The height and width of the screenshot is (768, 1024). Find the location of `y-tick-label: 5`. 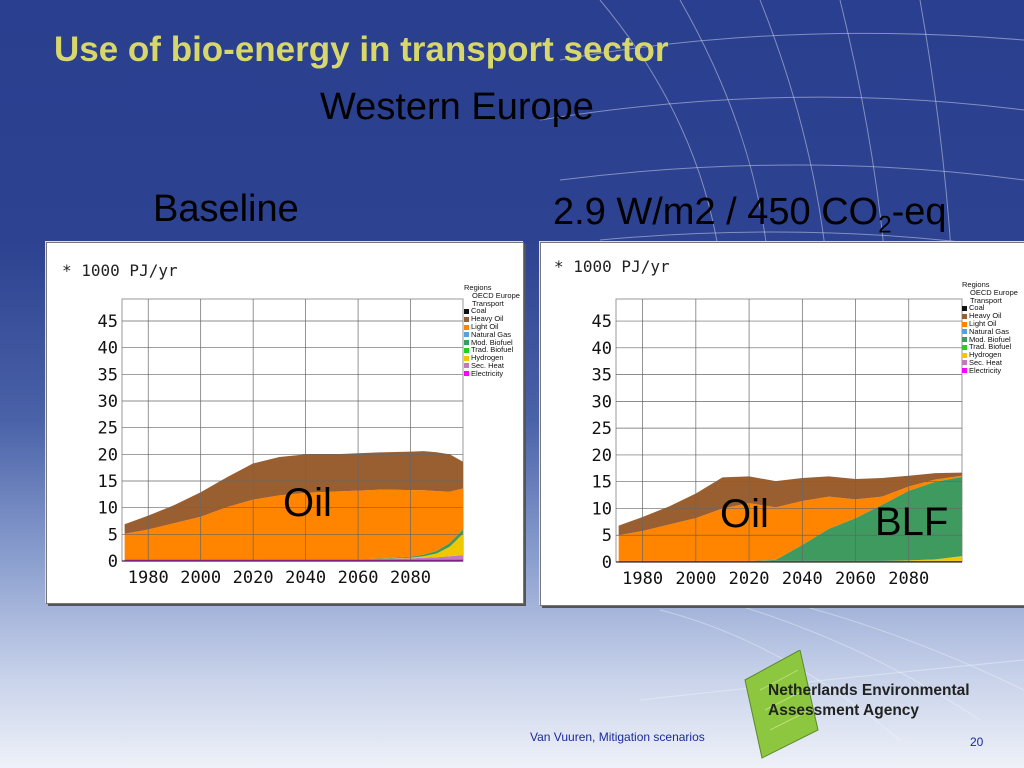

y-tick-label: 5 is located at coordinates (113, 535).